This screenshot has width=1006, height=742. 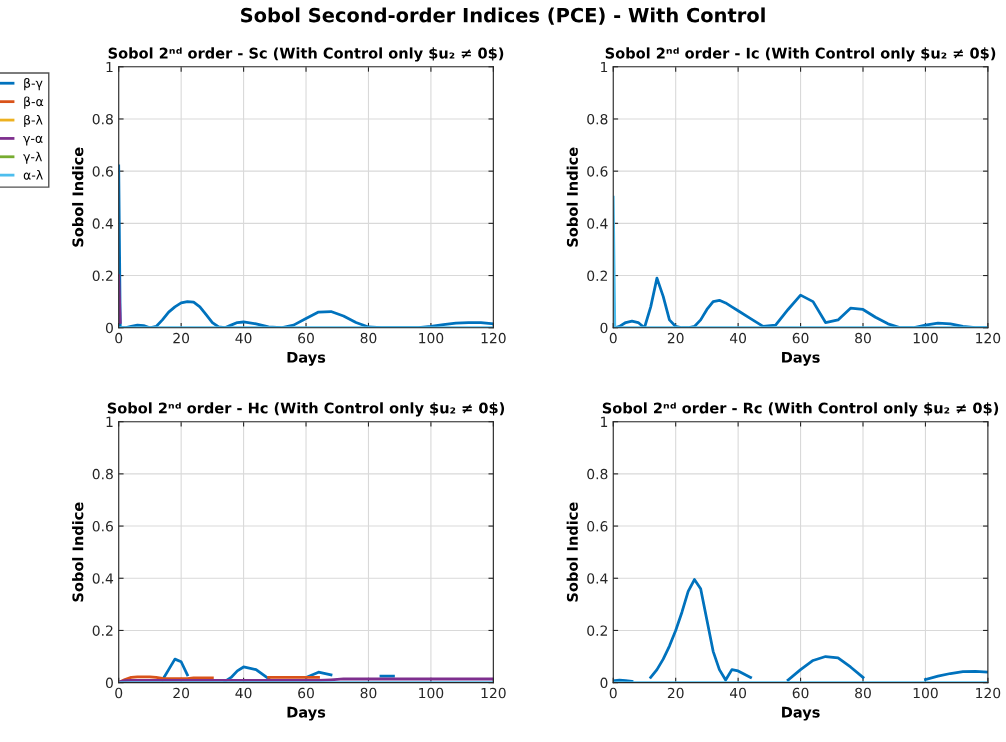 I want to click on text: Sobol Second-order Indices (PCE) - With Control, so click(x=503, y=16).